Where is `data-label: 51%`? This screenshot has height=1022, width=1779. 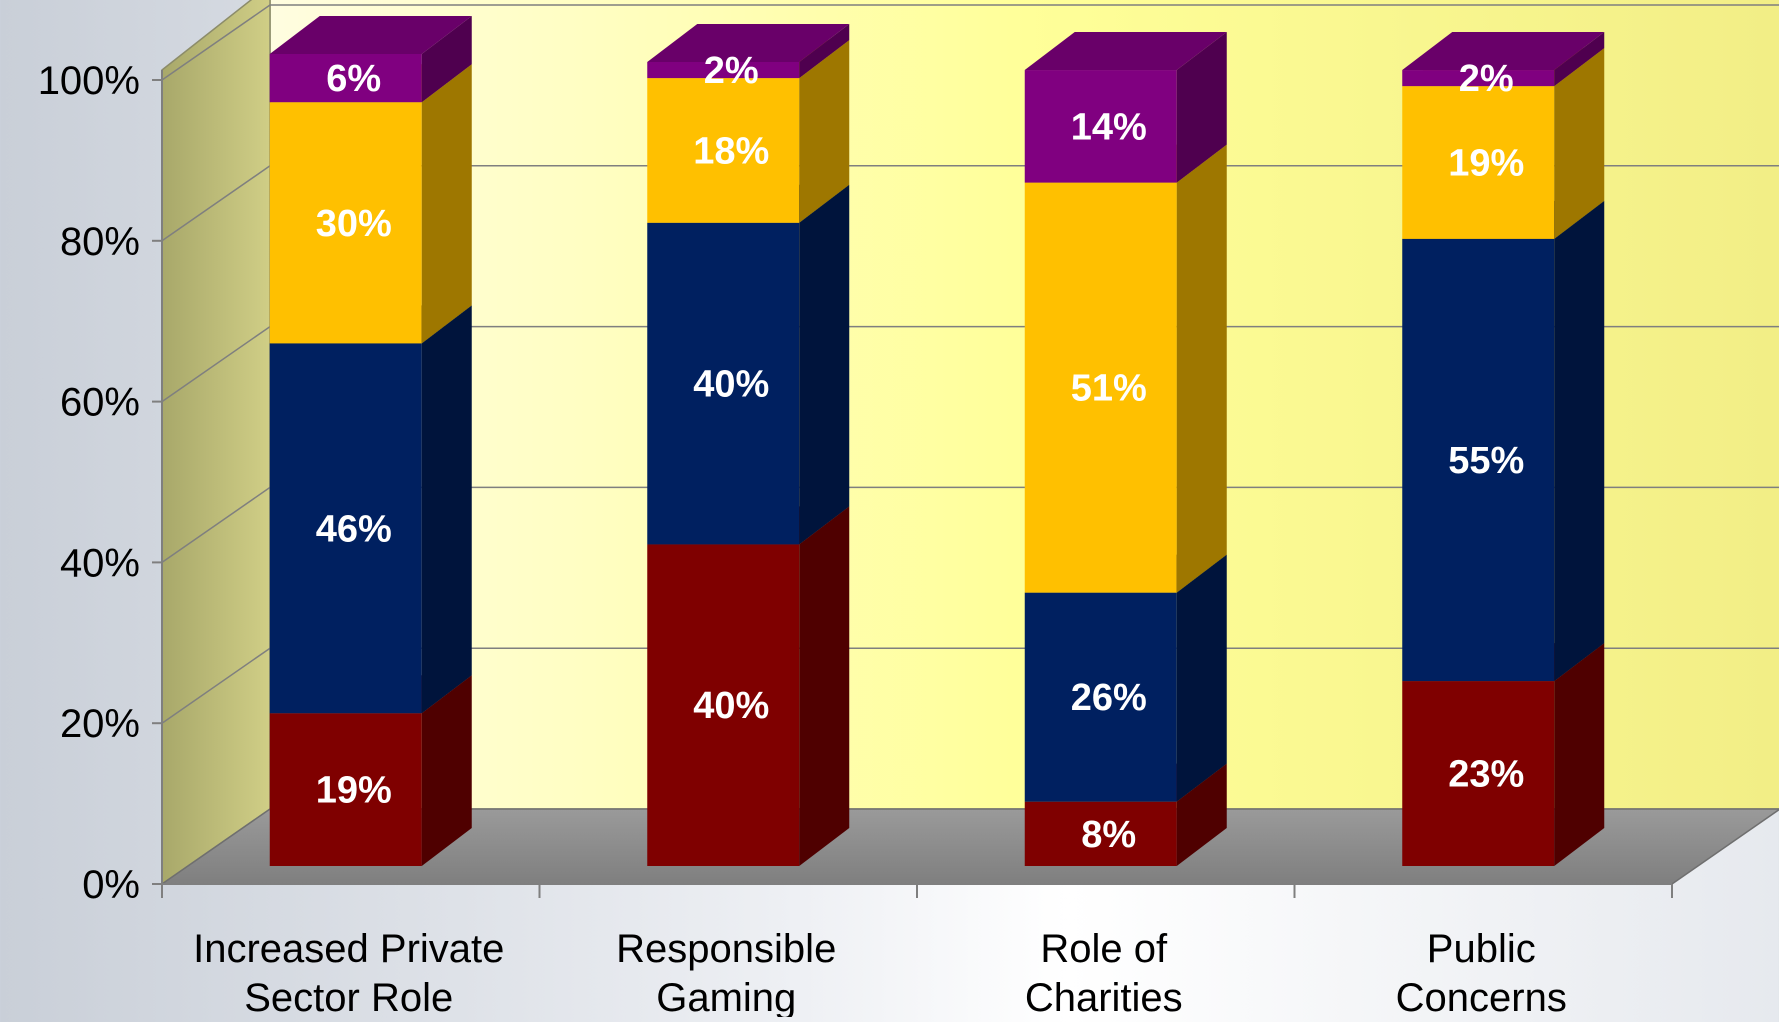
data-label: 51% is located at coordinates (1109, 389).